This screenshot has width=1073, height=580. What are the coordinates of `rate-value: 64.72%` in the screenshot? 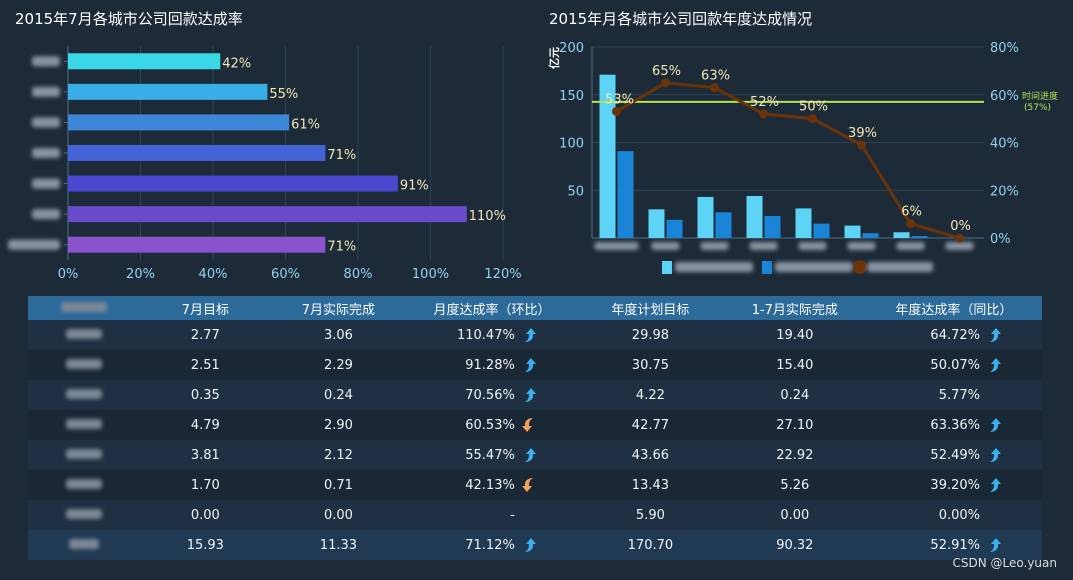 It's located at (955, 335).